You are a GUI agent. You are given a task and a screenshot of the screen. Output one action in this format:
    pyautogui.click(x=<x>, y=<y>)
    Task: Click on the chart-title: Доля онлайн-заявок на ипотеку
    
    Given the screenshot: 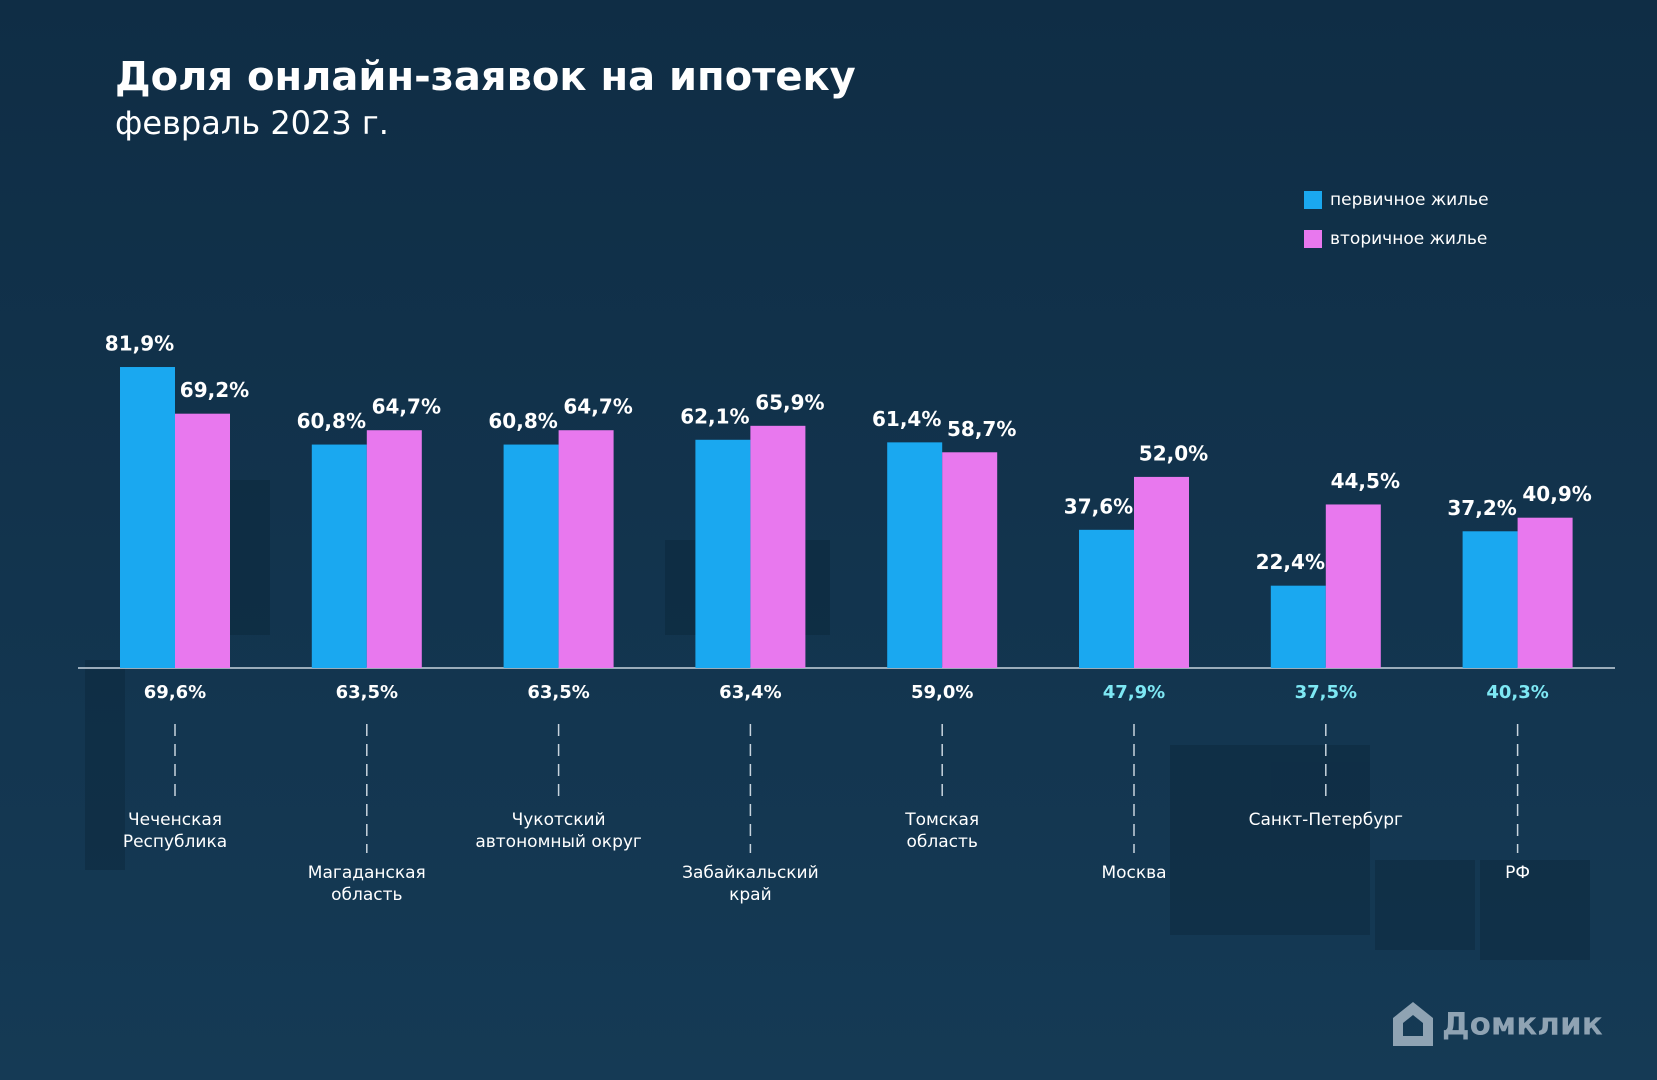 What is the action you would take?
    pyautogui.click(x=485, y=77)
    